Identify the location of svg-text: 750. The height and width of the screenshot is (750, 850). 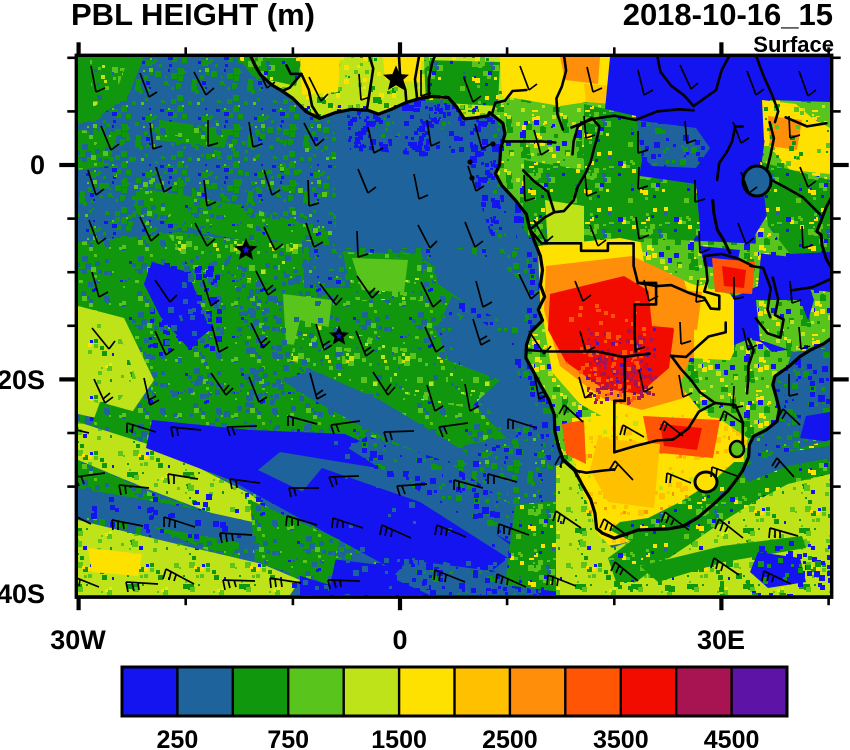
(288, 738).